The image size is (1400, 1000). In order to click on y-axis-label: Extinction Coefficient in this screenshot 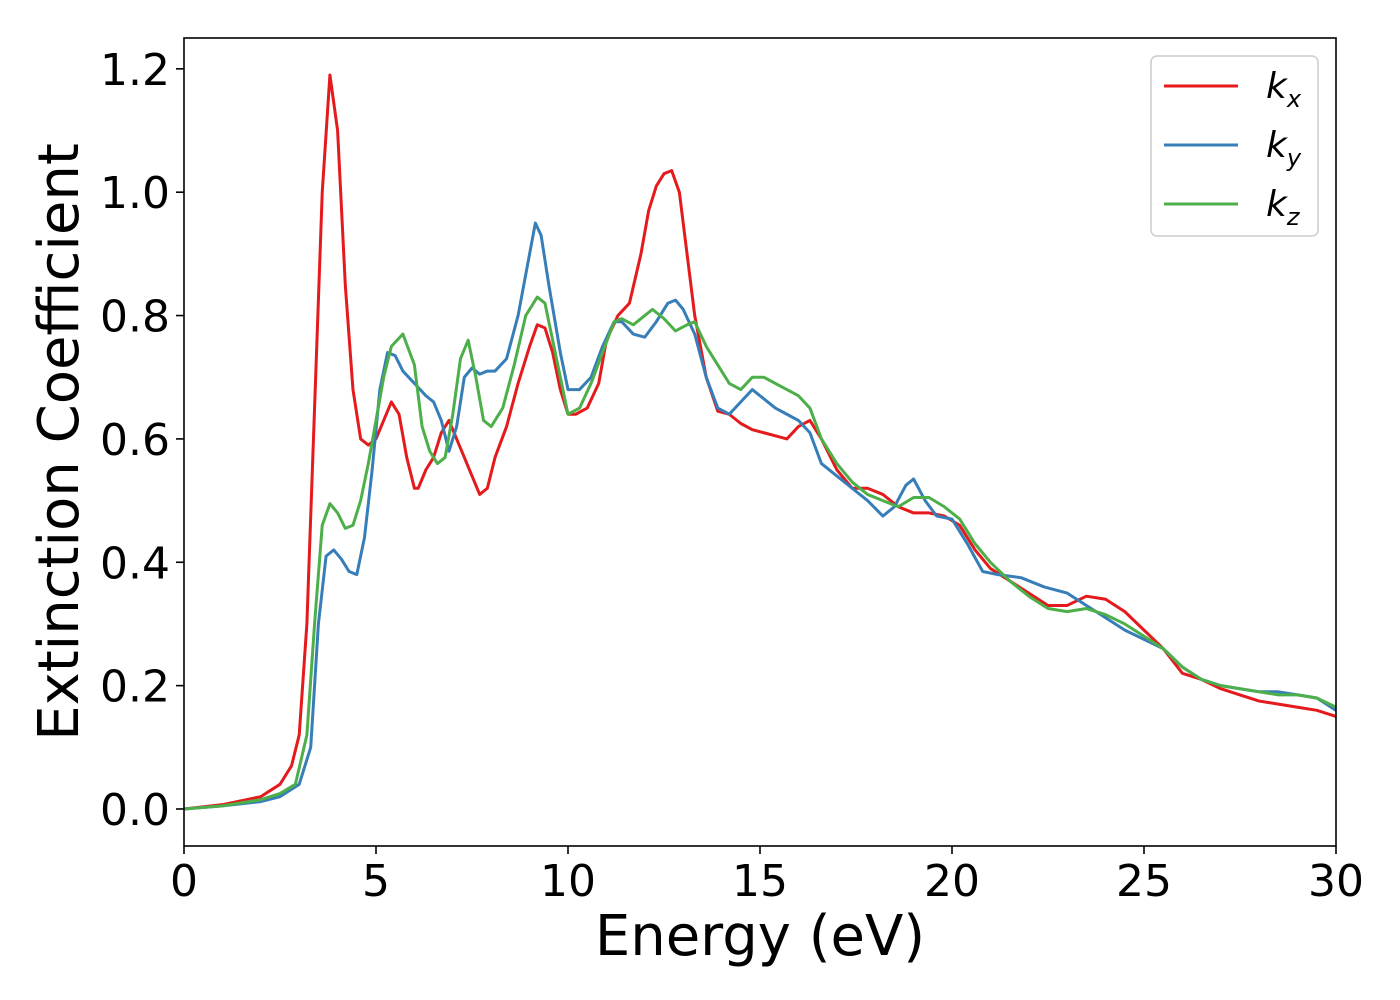, I will do `click(59, 442)`.